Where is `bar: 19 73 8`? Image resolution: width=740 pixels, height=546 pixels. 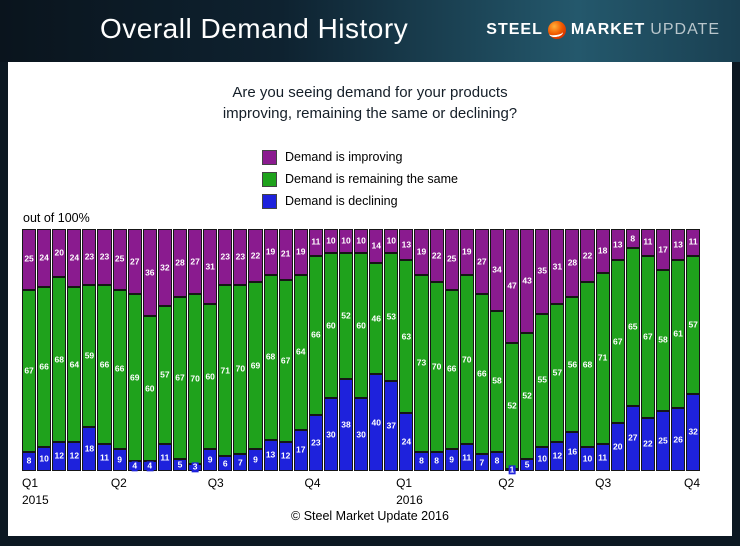
bar: 19 73 8 is located at coordinates (421, 350).